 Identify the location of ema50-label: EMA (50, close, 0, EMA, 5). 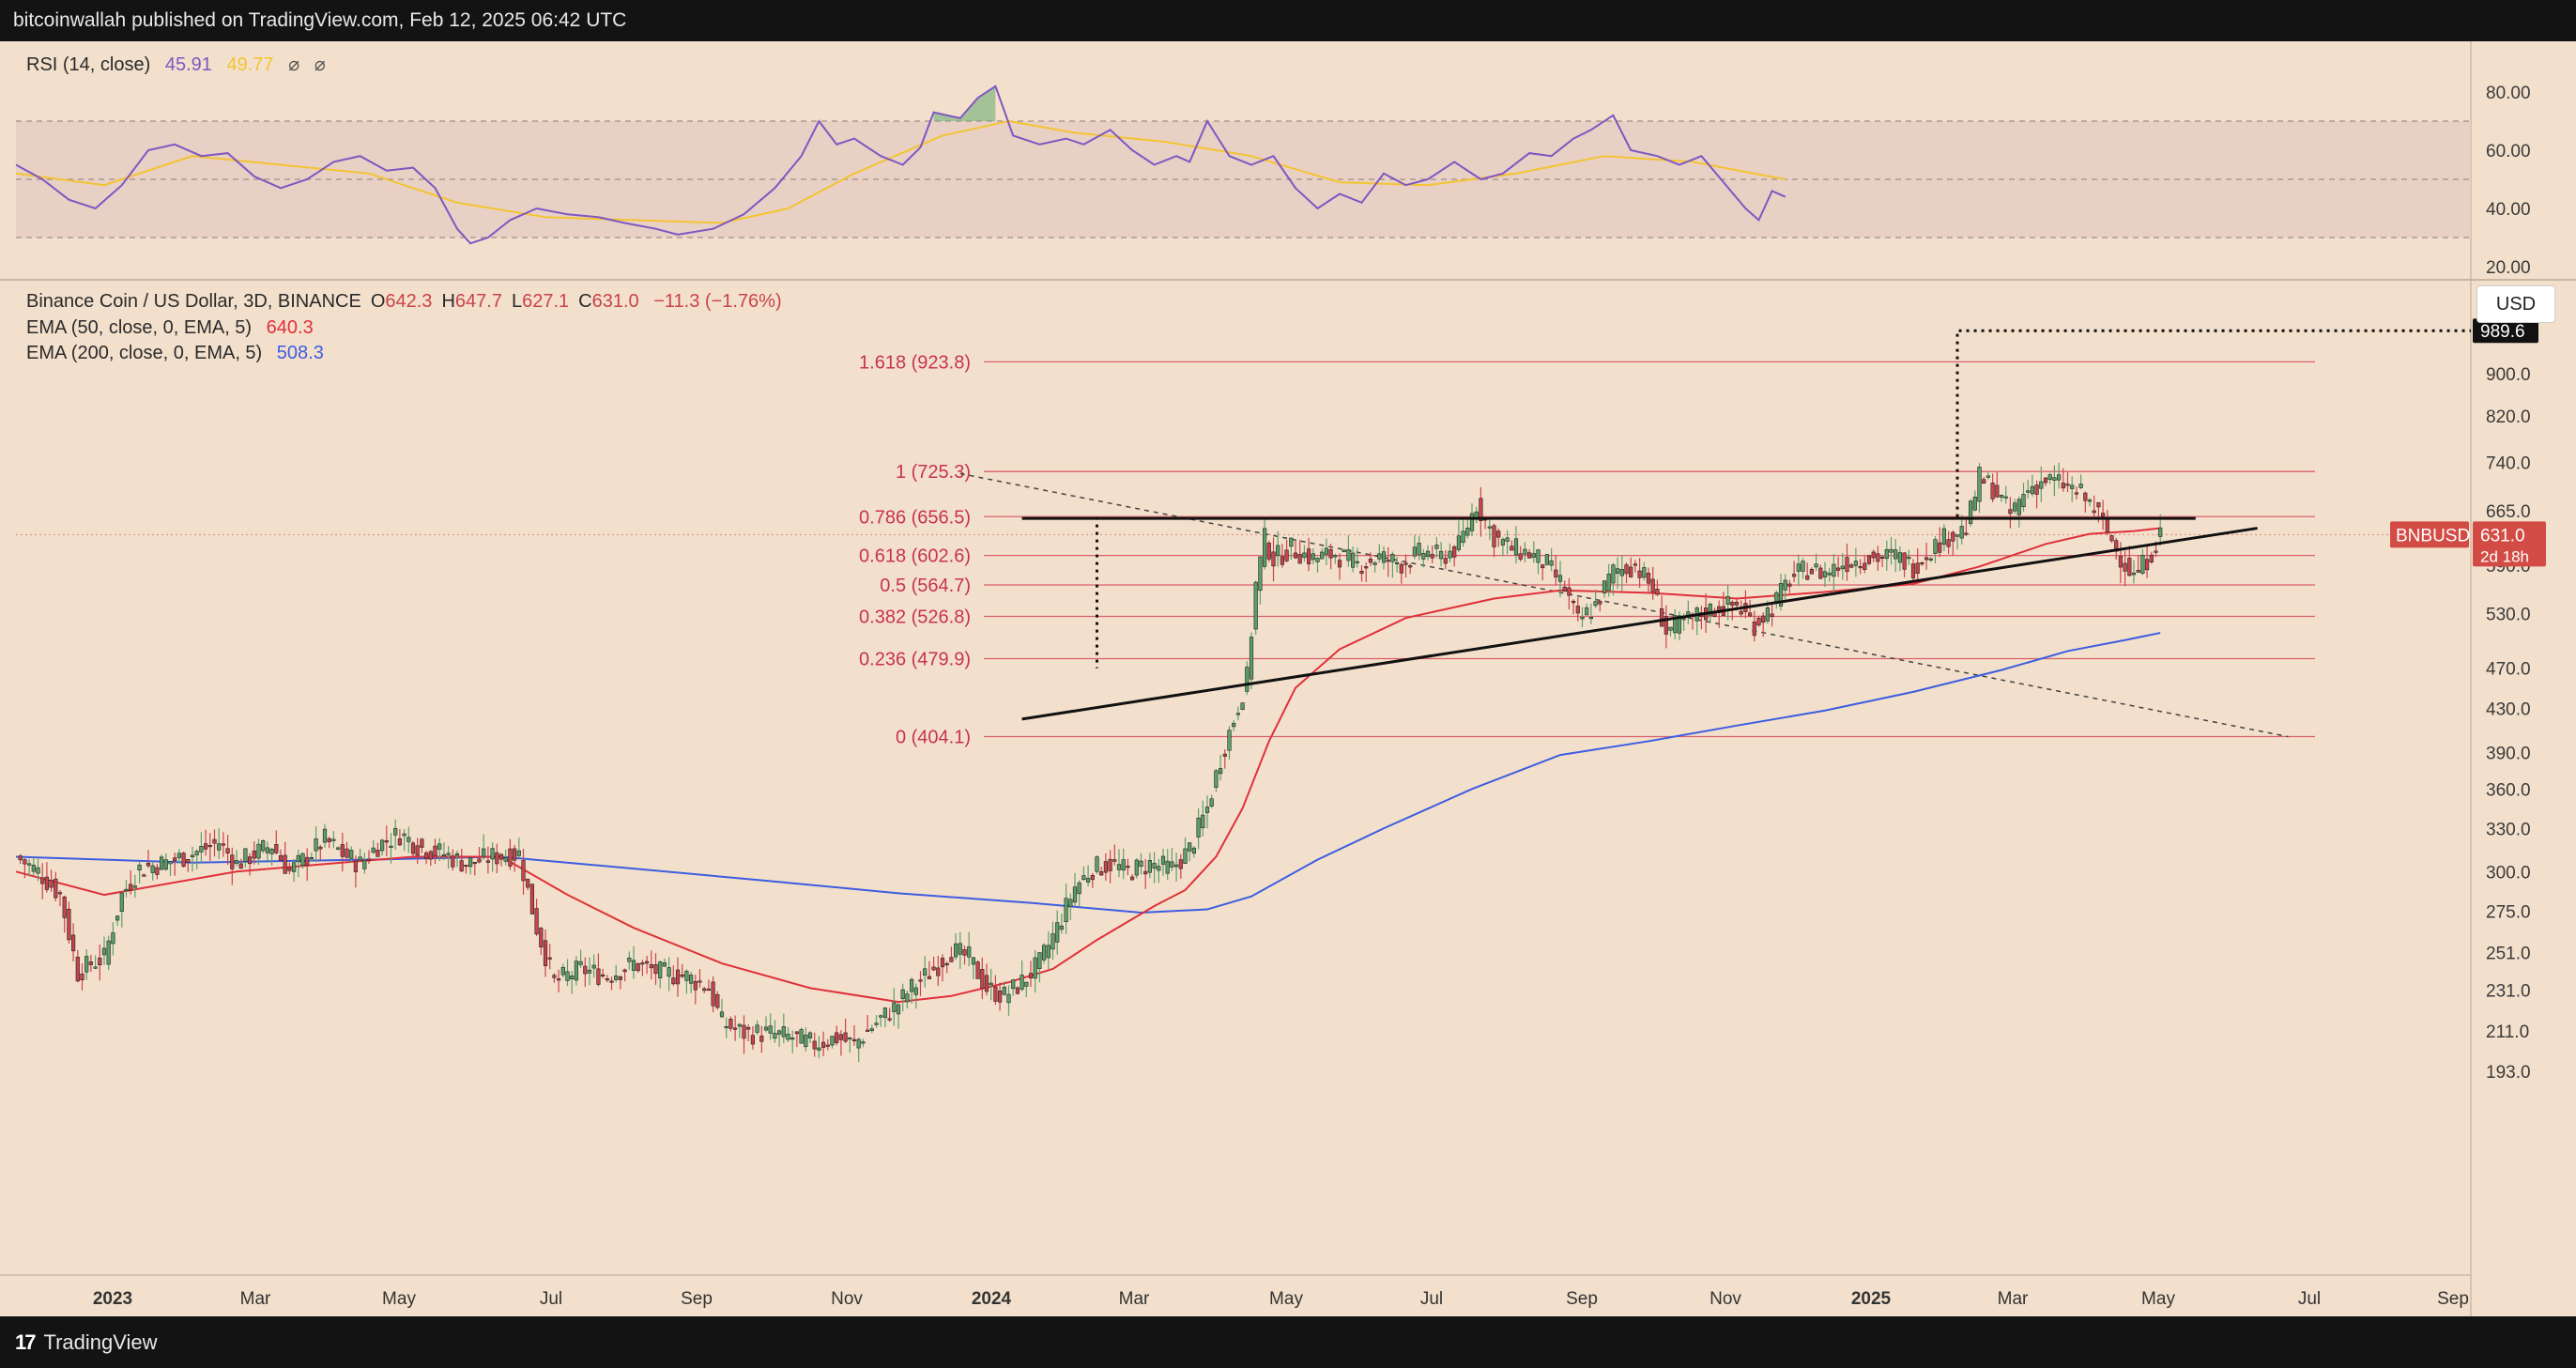
(140, 327).